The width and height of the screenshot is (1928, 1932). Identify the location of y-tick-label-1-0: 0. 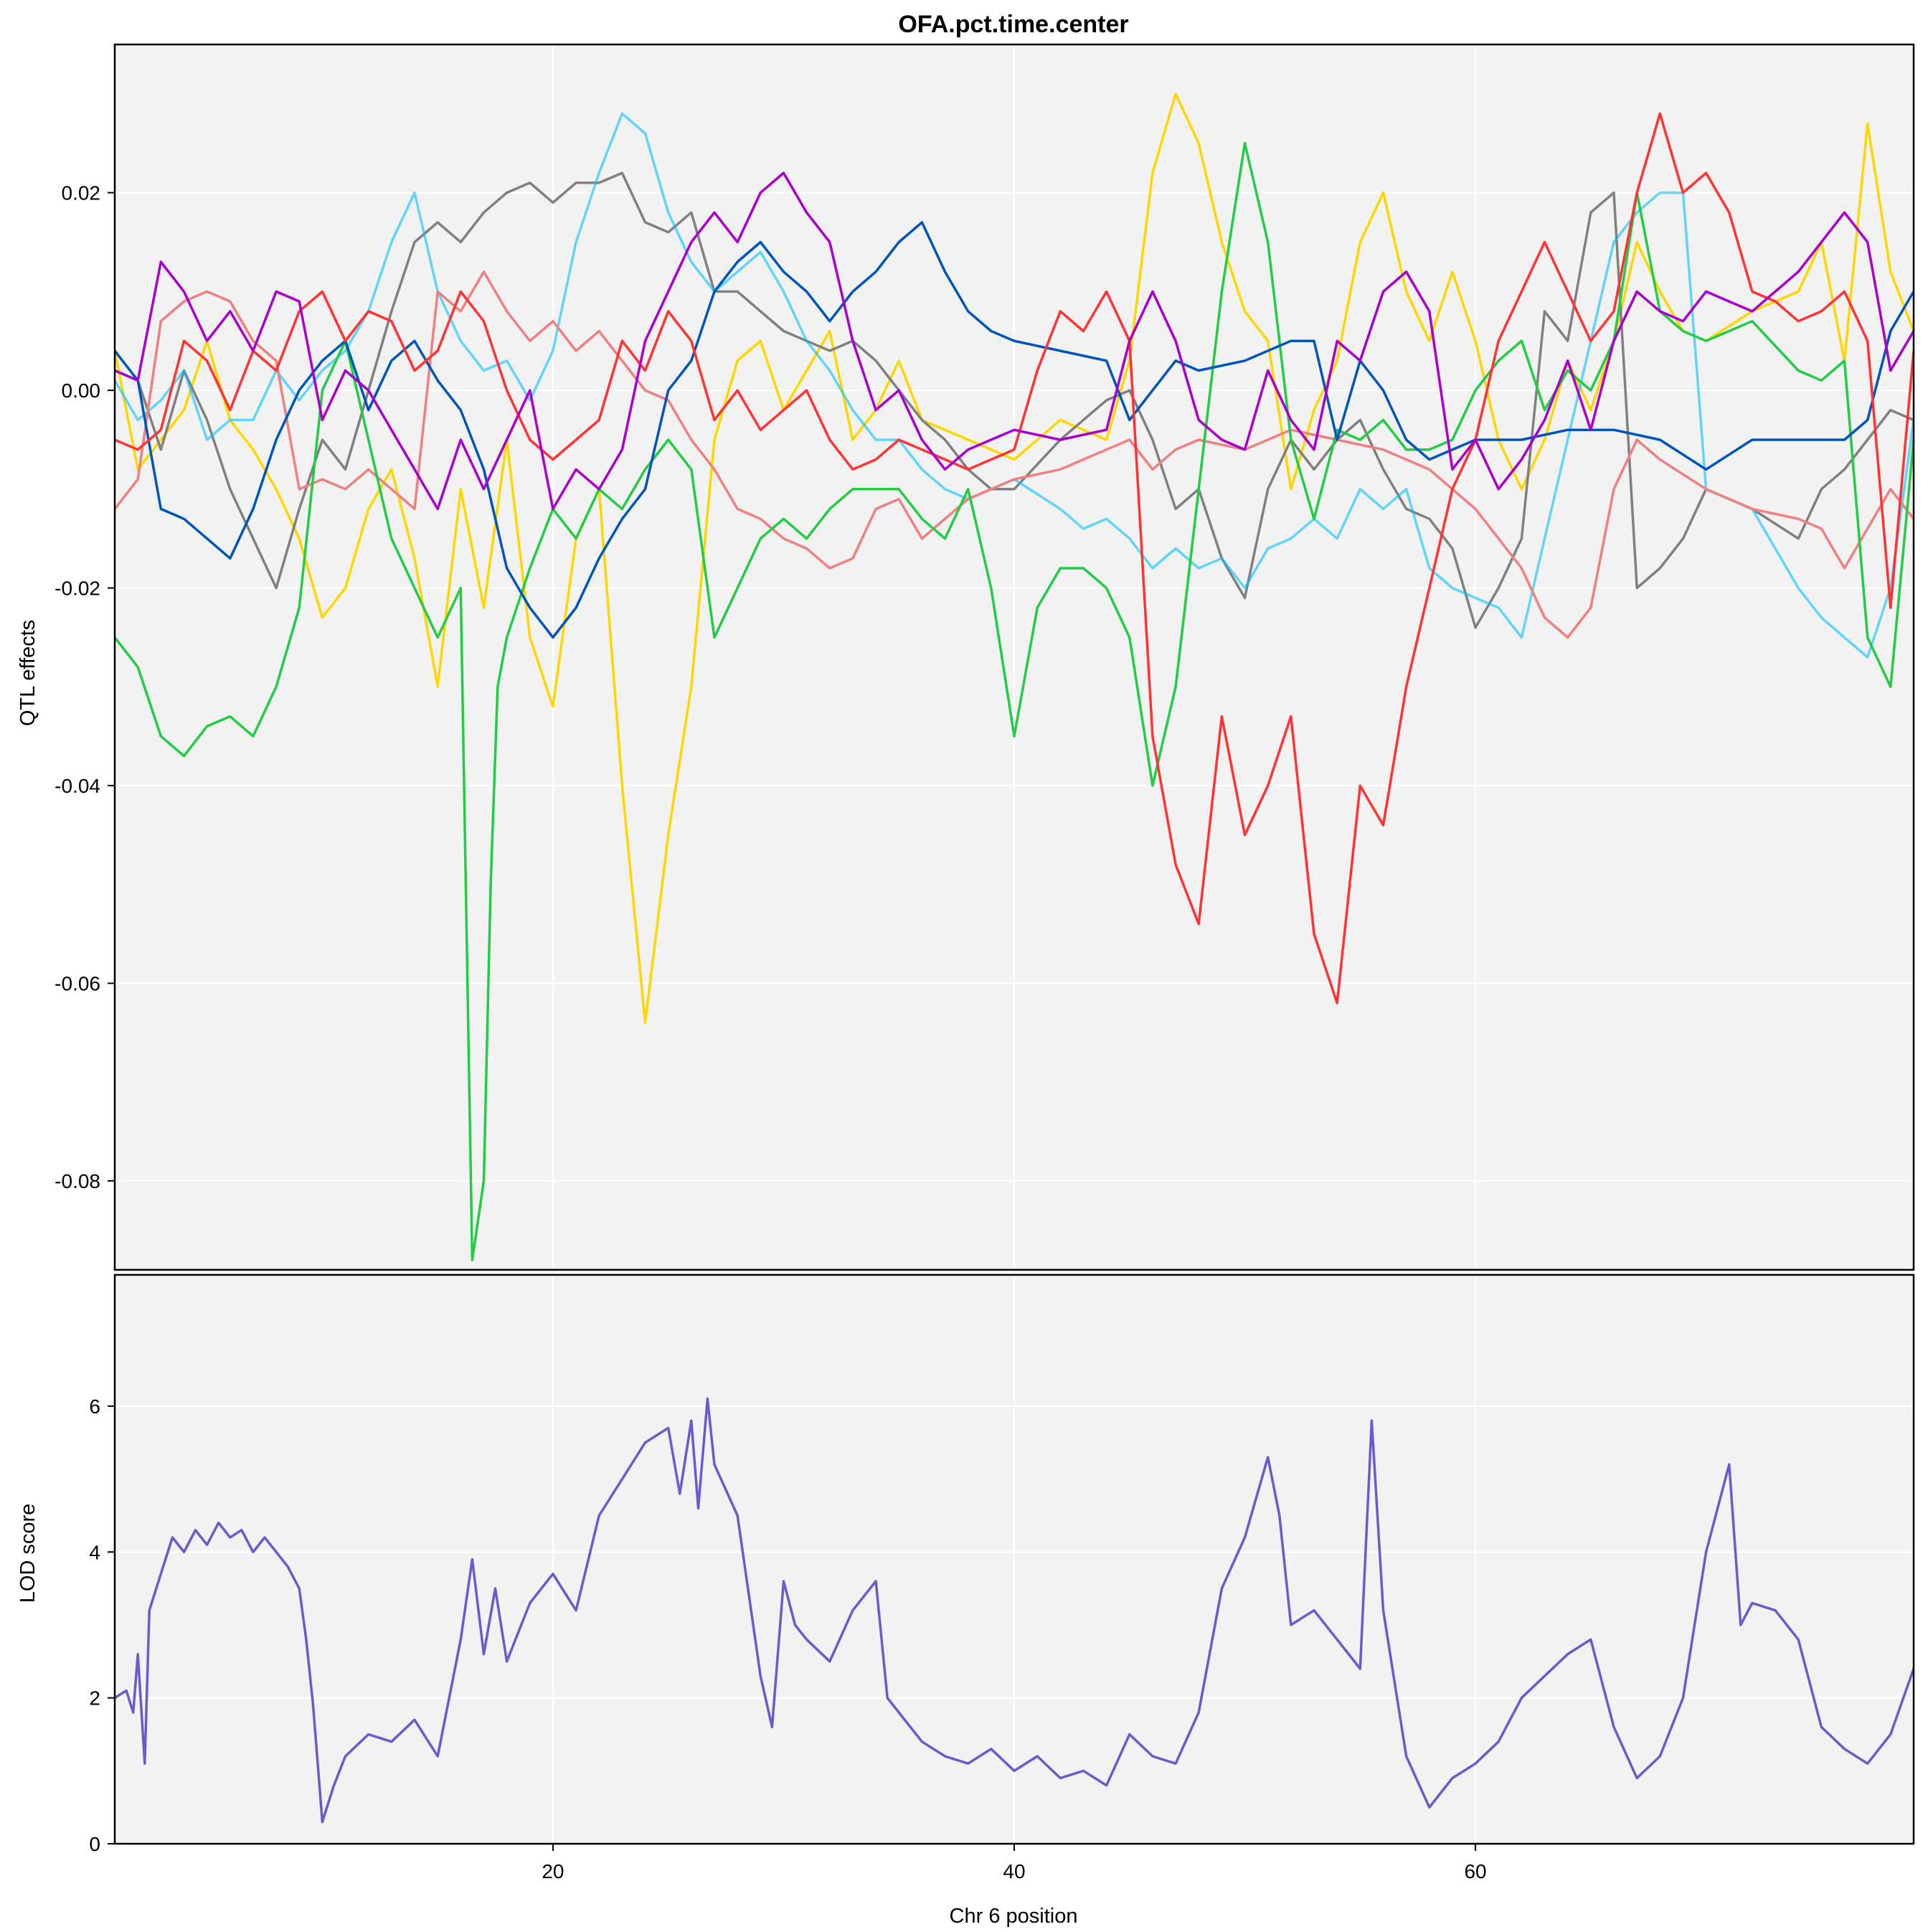
(94, 1844).